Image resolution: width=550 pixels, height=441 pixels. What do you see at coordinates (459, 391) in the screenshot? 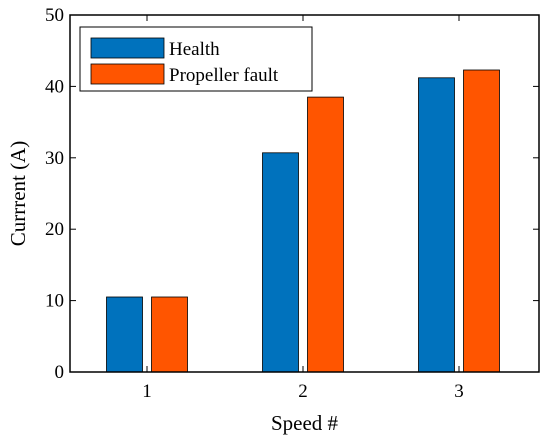
I see `x-tick-label-3: 3` at bounding box center [459, 391].